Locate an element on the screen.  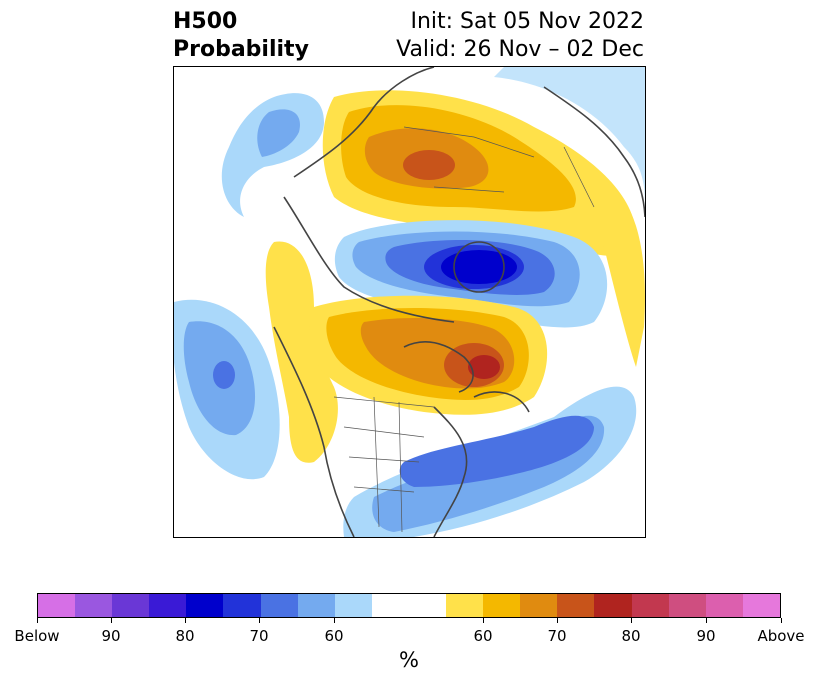
anomaly-east-us-trough is located at coordinates (490, 461).